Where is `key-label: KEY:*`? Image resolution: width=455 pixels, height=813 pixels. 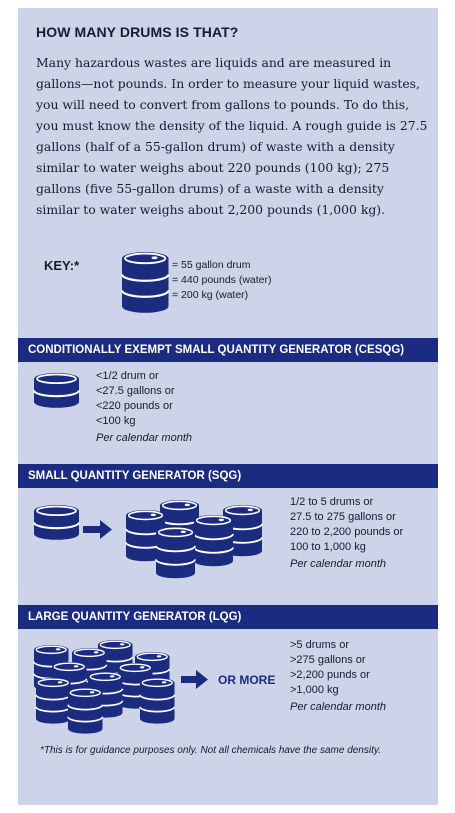
key-label: KEY:* is located at coordinates (62, 265).